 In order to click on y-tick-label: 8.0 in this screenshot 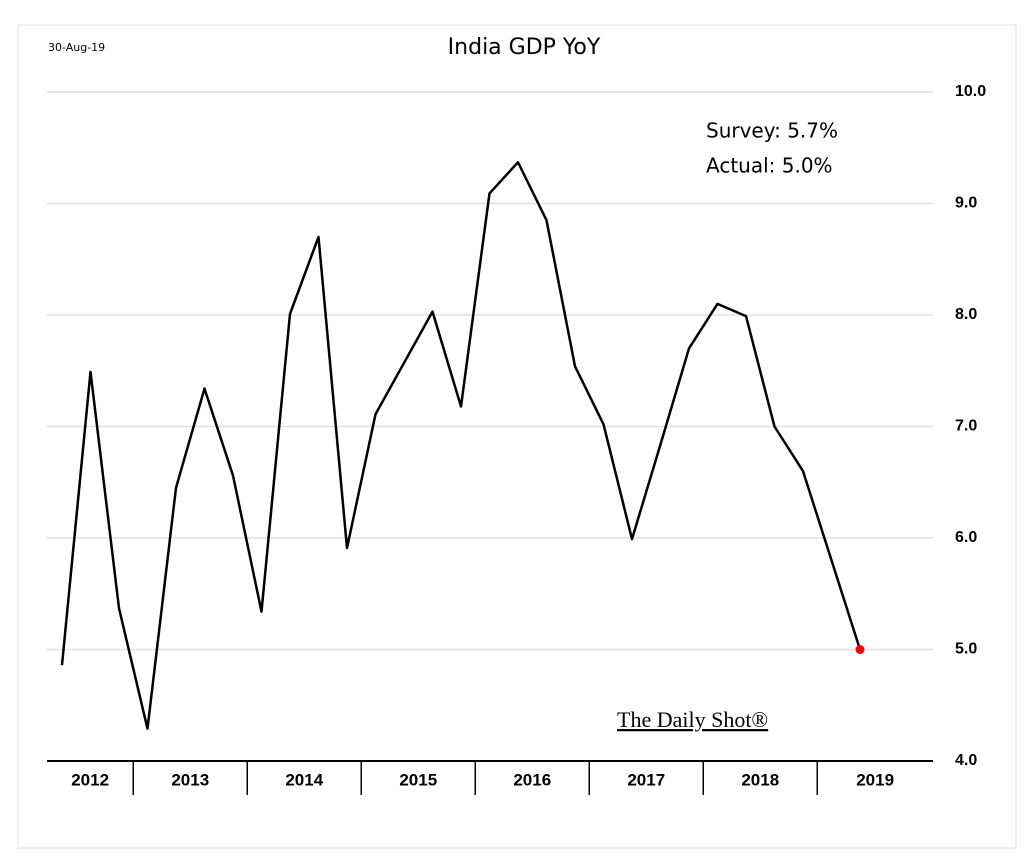, I will do `click(966, 314)`.